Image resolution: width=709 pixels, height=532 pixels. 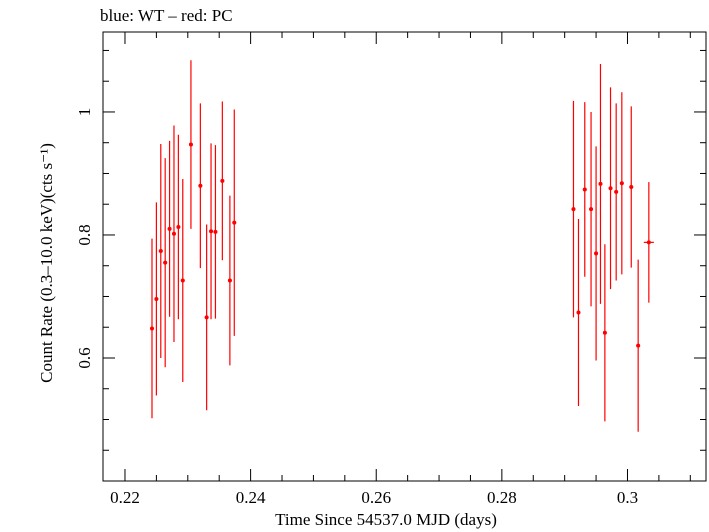 I want to click on x-axis-tick-labels: 0.22 0.24 0.26 0.28 0.3, so click(x=374, y=497).